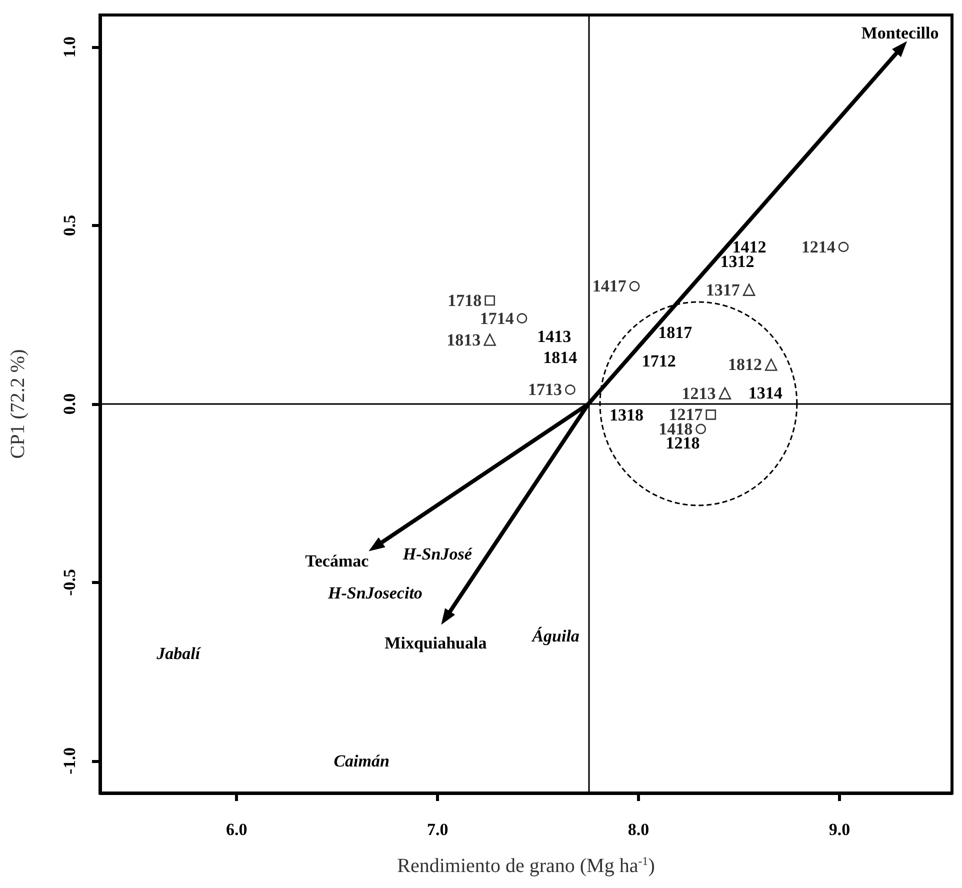 The width and height of the screenshot is (962, 888). I want to click on annotation: Mixquiahuala, so click(436, 642).